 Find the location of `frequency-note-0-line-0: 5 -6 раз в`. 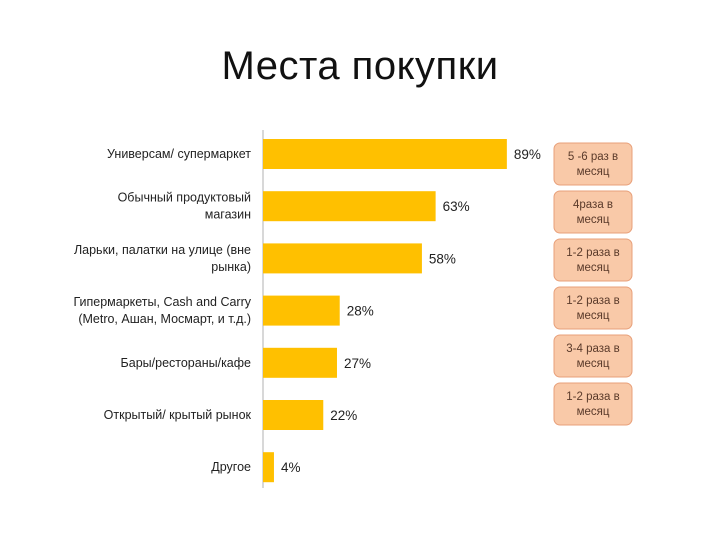

frequency-note-0-line-0: 5 -6 раз в is located at coordinates (593, 157).